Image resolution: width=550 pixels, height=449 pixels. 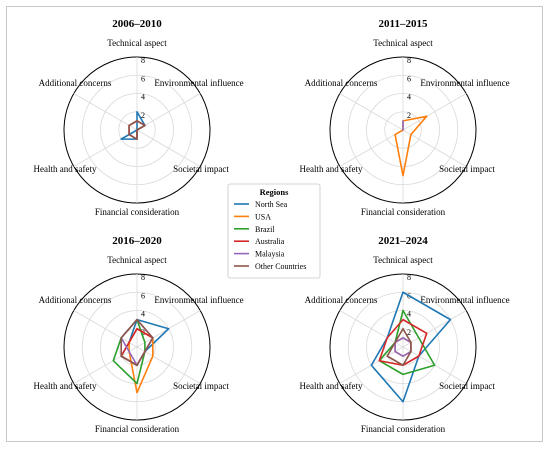 I want to click on legend-box, so click(x=274, y=231).